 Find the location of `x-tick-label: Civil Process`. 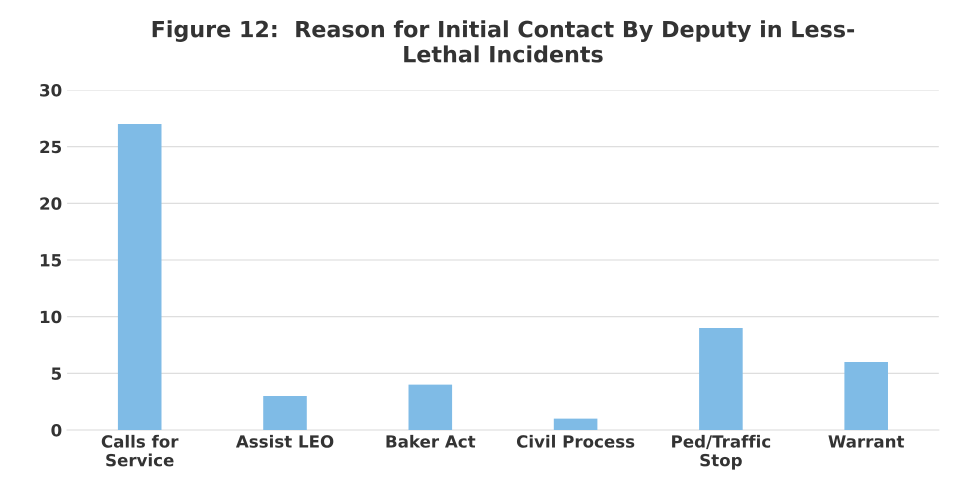

x-tick-label: Civil Process is located at coordinates (575, 441).